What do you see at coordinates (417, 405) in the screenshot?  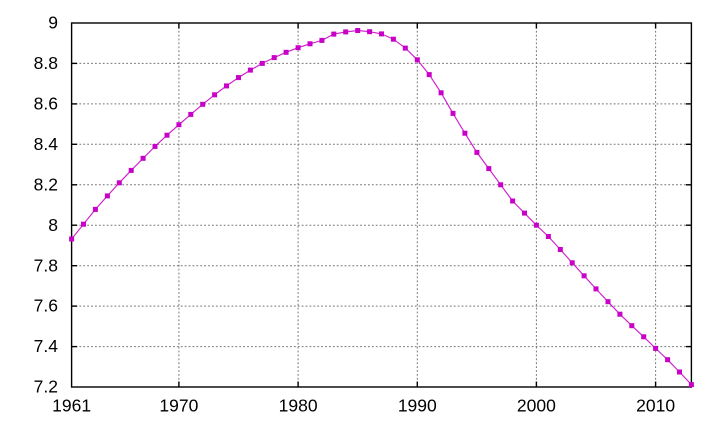 I see `svg-text: 1990` at bounding box center [417, 405].